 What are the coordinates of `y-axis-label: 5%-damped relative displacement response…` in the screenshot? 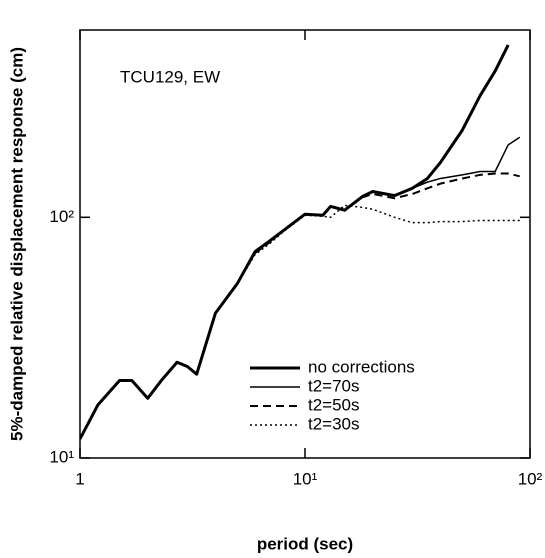 It's located at (16, 244).